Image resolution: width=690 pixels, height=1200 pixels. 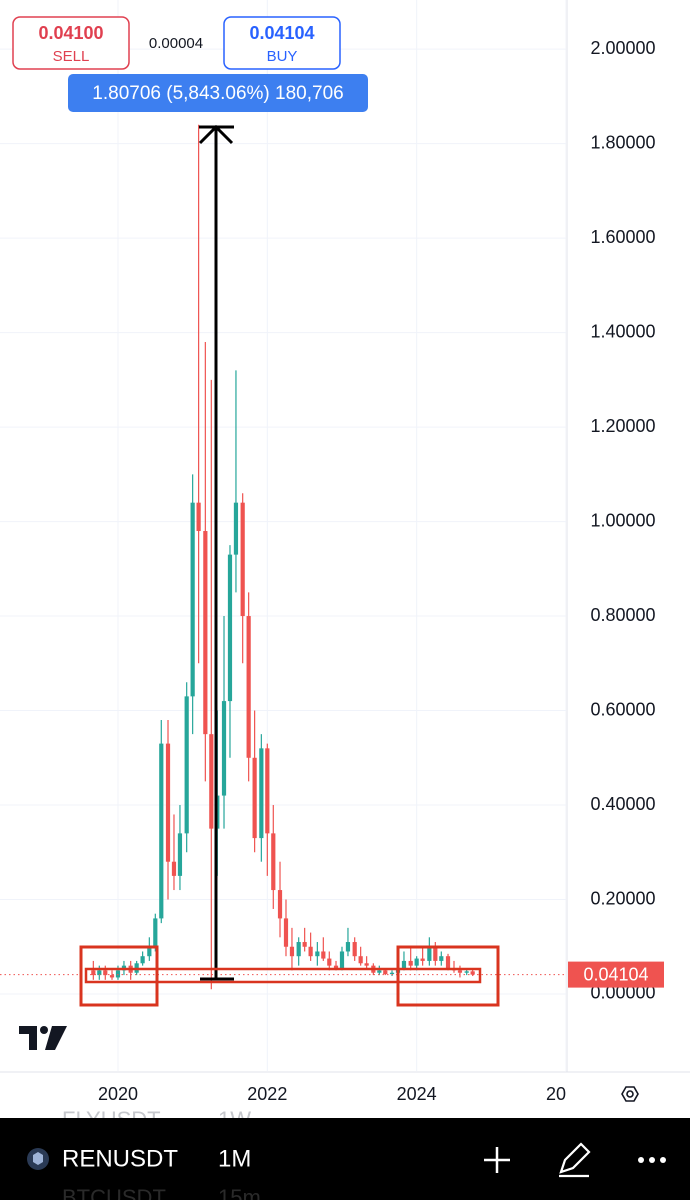 I want to click on settings-icon-center, so click(x=630, y=1094).